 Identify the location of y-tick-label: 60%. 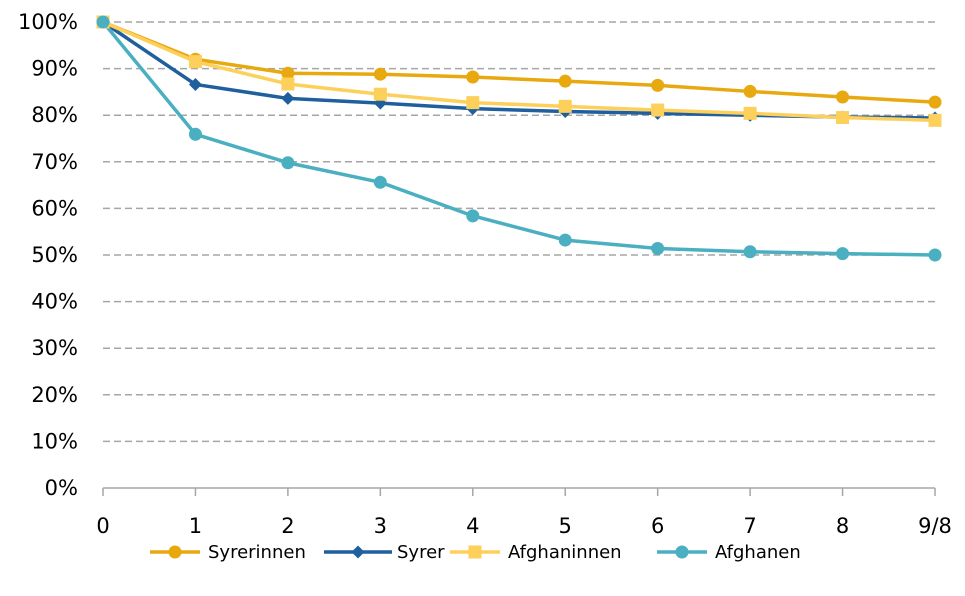
(54, 208).